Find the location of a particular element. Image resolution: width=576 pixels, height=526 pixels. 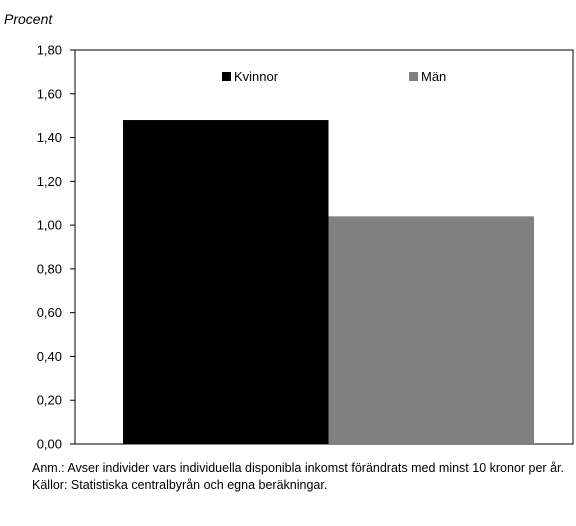

legend-label: Kvinnor is located at coordinates (256, 76).